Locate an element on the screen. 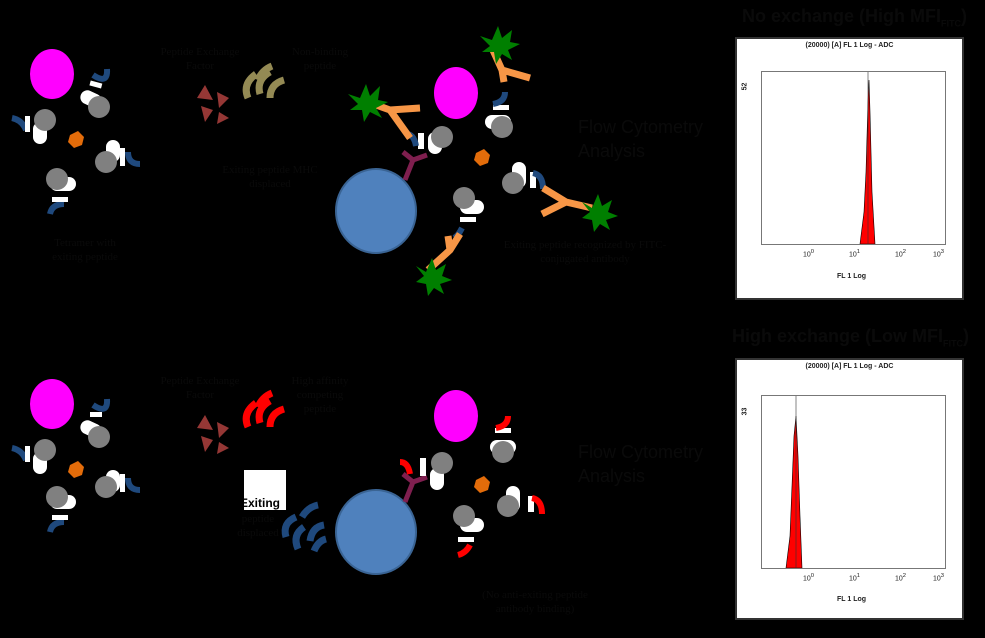 This screenshot has height=638, width=985. y-max-tick: 33 is located at coordinates (745, 411).